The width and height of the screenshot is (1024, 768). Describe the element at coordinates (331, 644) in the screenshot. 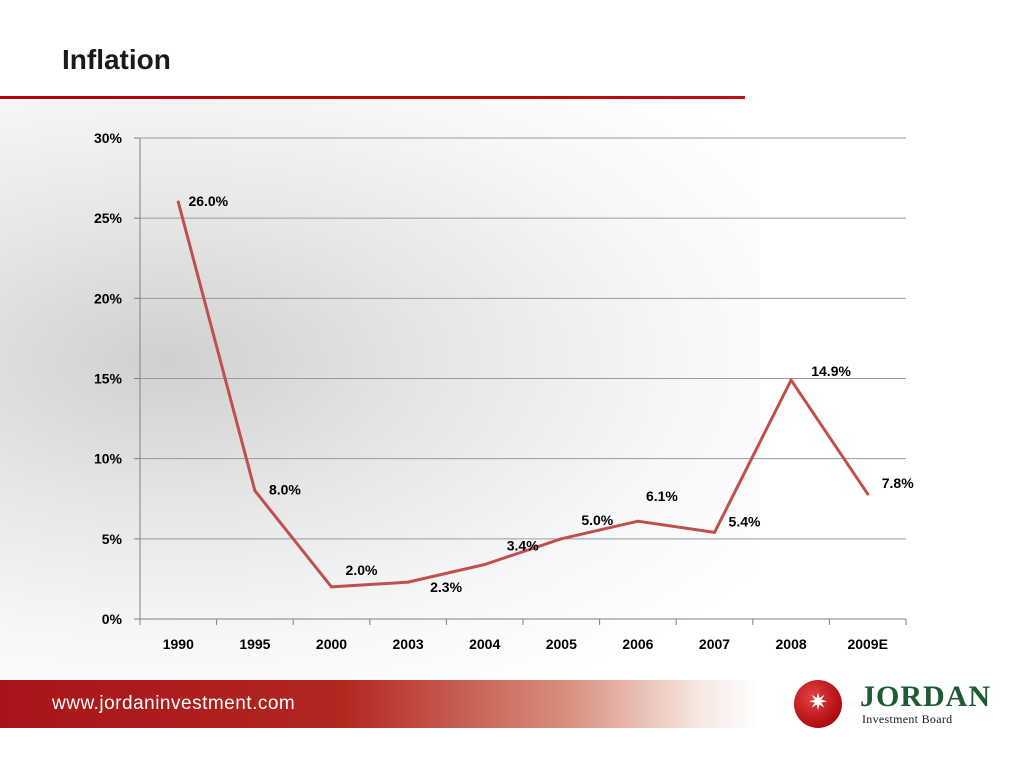

I see `x-tick-label: 2000` at that location.